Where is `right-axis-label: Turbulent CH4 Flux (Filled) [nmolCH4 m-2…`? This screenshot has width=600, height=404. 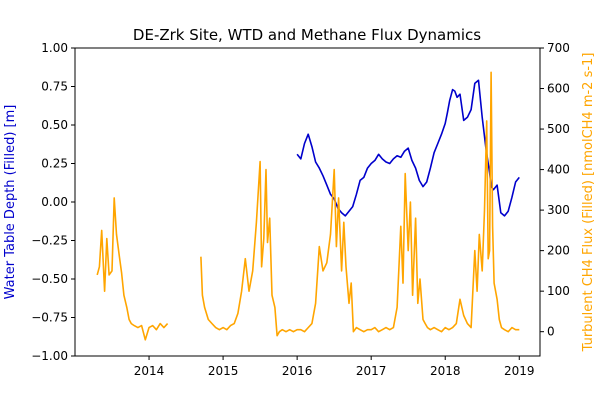 right-axis-label: Turbulent CH4 Flux (Filled) [nmolCH4 m-2… is located at coordinates (588, 203).